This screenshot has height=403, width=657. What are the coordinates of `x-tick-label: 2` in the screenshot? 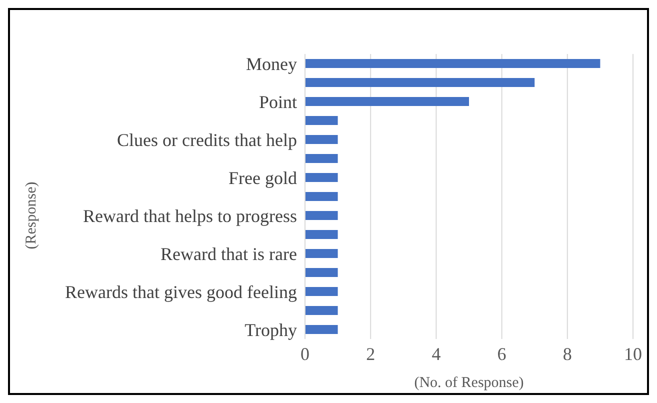 It's located at (371, 354).